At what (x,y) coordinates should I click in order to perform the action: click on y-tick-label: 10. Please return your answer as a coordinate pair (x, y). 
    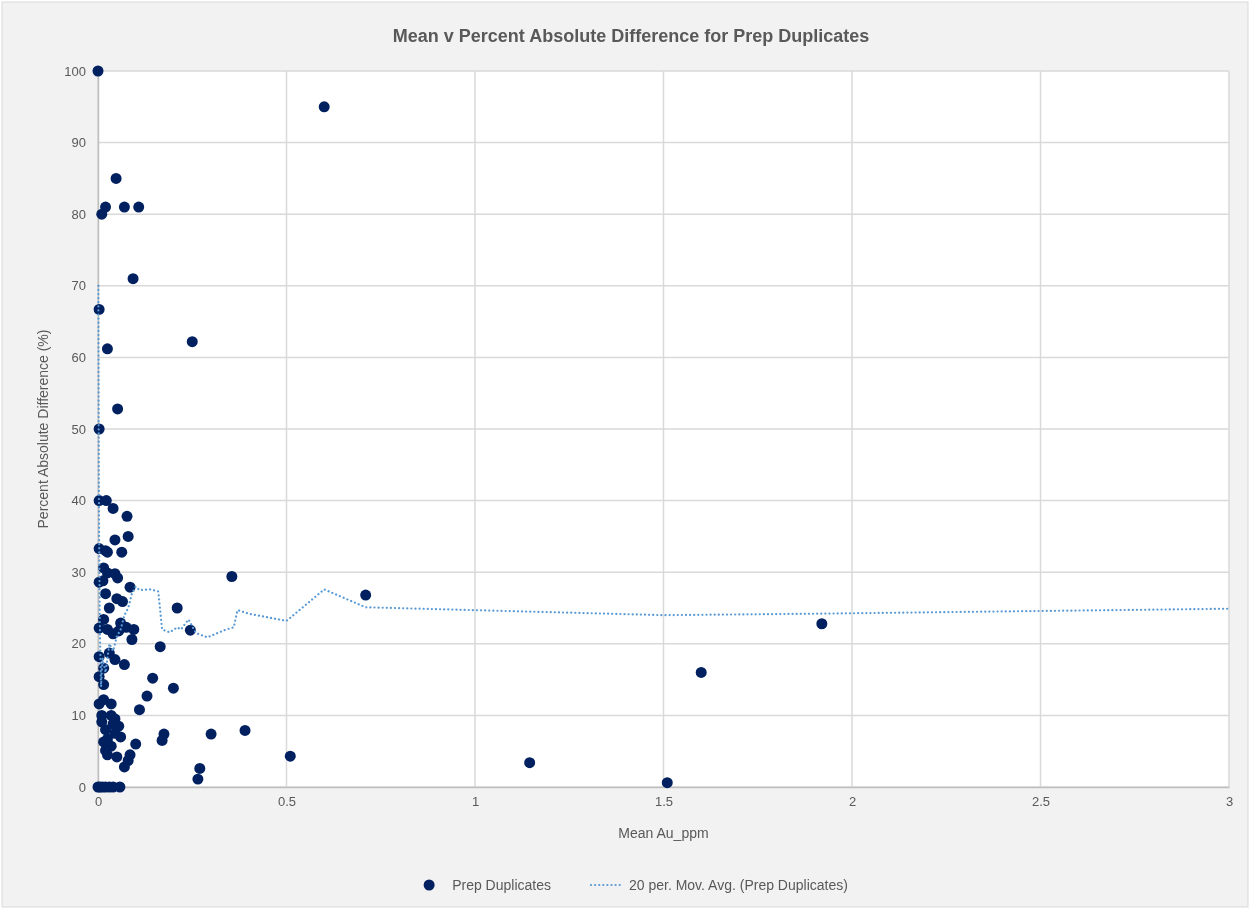
    Looking at the image, I should click on (78, 716).